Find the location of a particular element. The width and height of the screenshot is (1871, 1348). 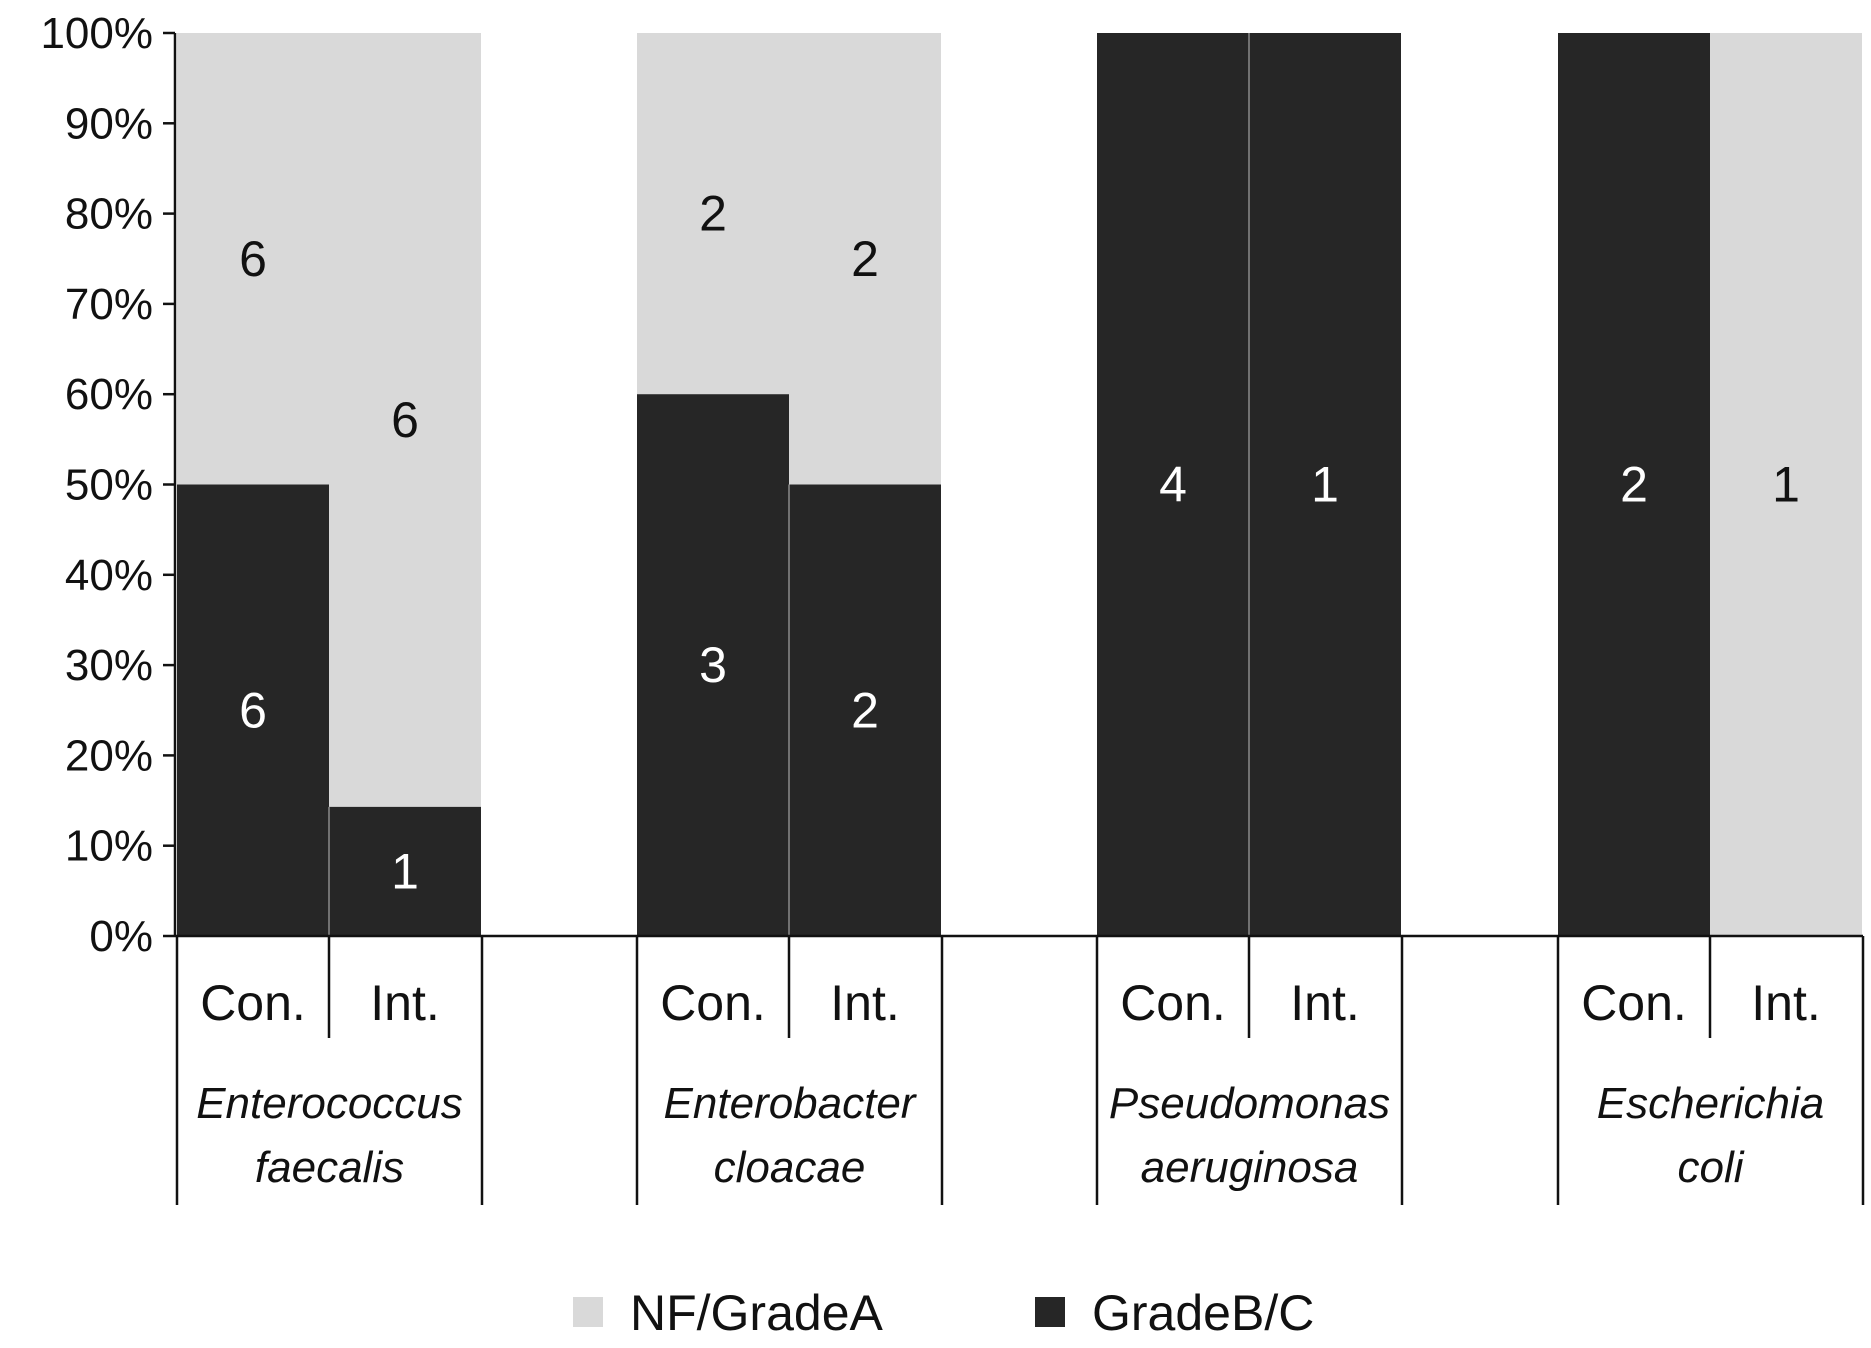

data-label-gradebc: 6 is located at coordinates (253, 710).